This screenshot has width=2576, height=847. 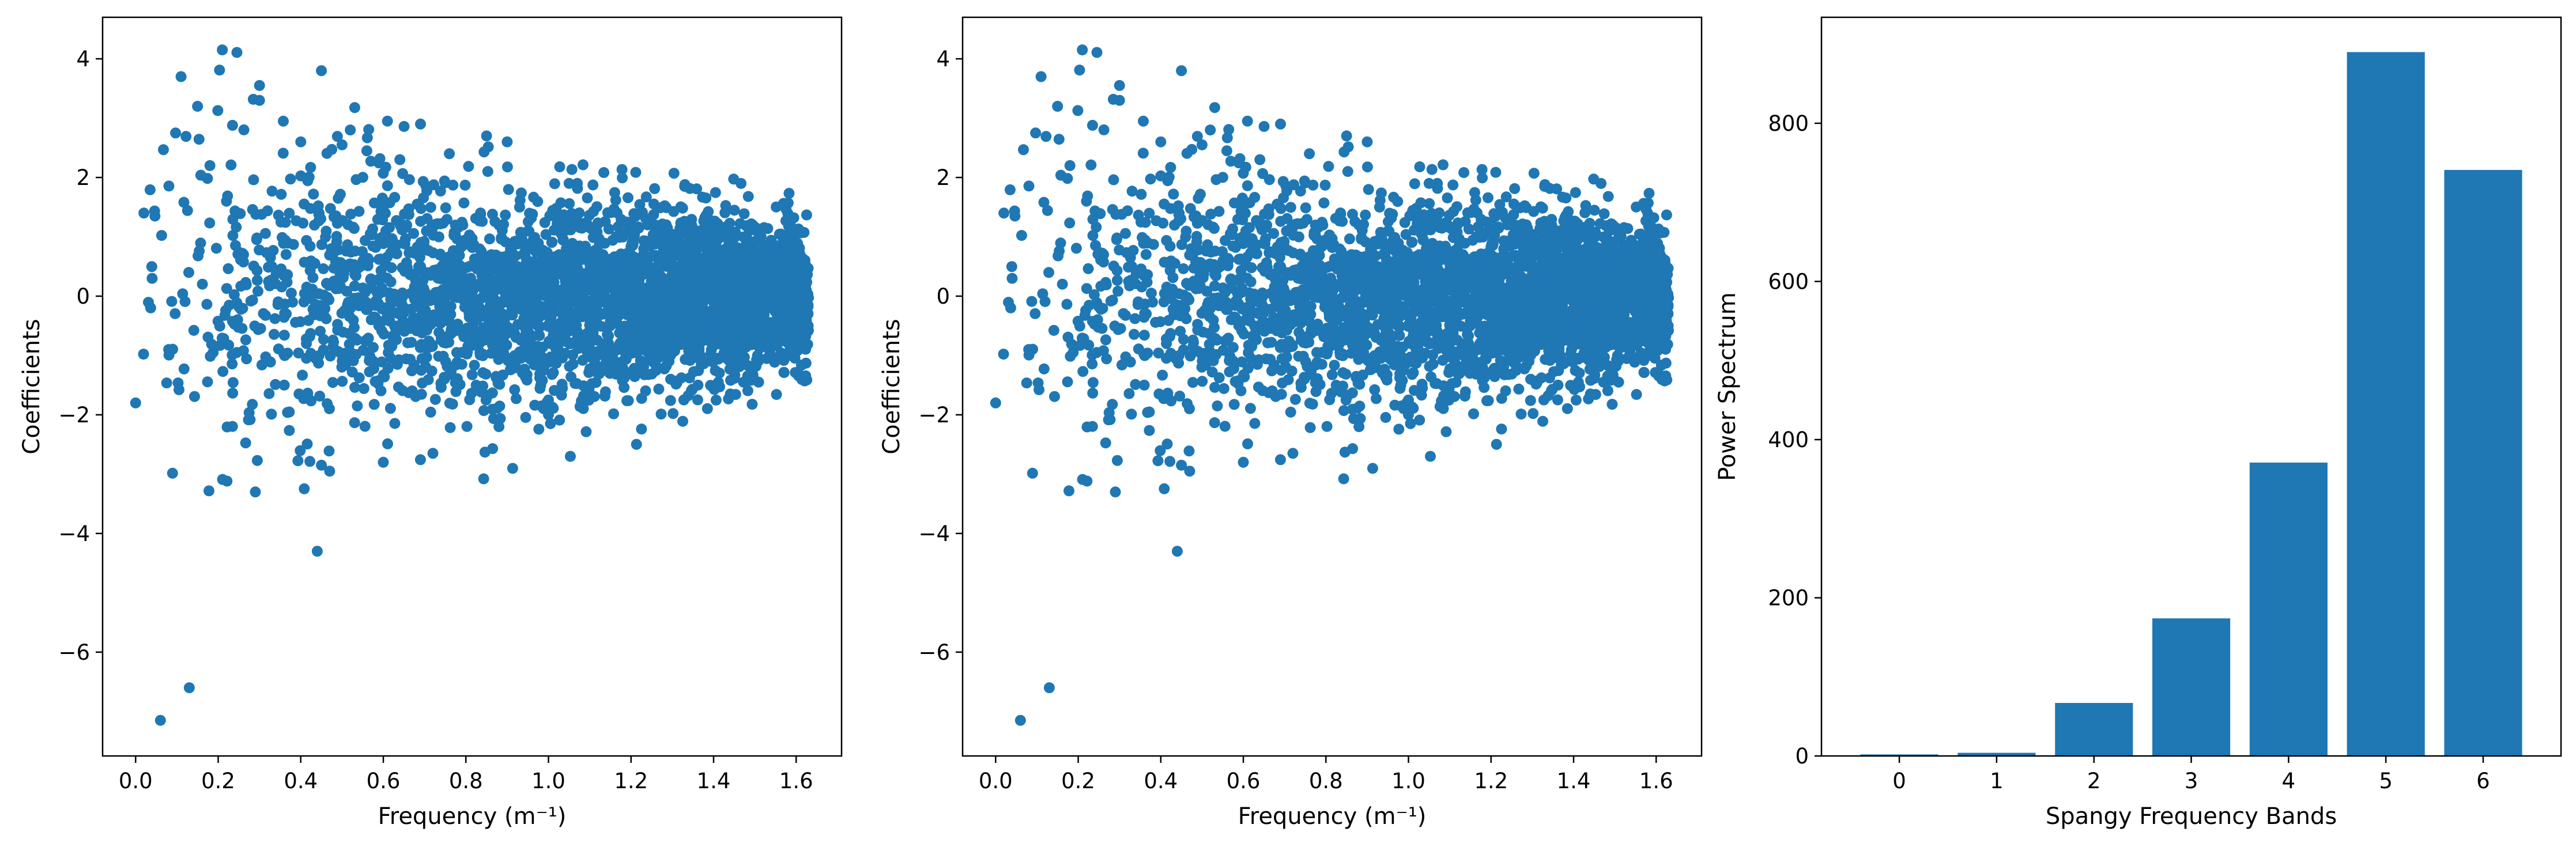 What do you see at coordinates (384, 781) in the screenshot?
I see `x-tick-label: 0.6` at bounding box center [384, 781].